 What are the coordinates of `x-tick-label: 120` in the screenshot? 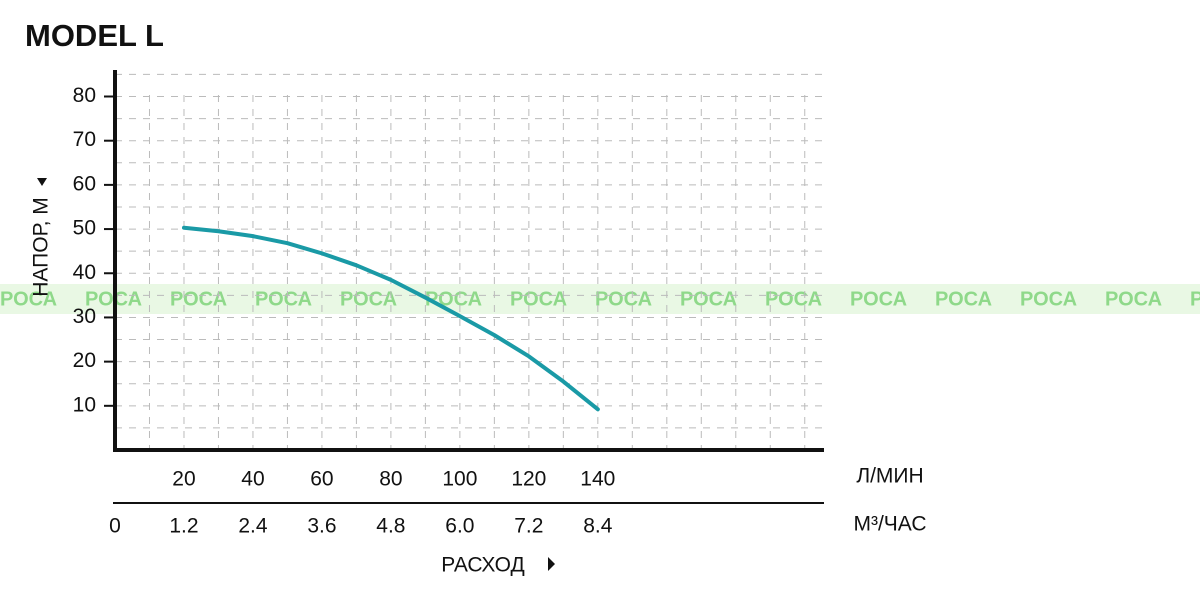 It's located at (528, 479).